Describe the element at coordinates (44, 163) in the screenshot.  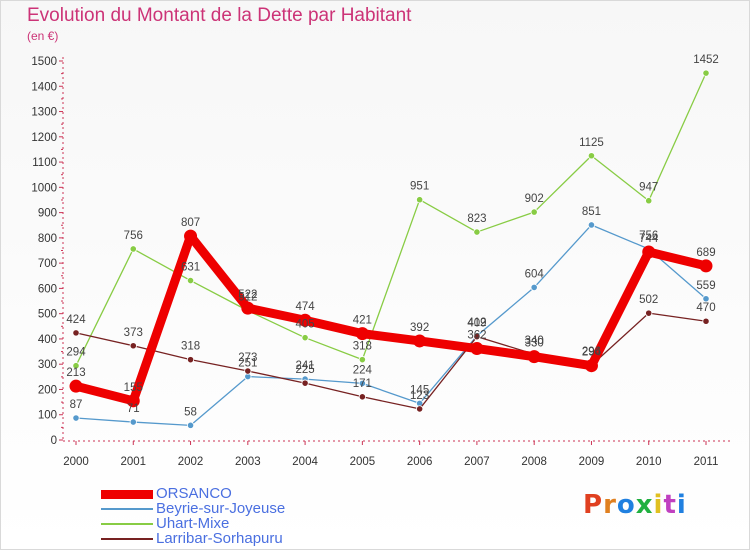
I see `y-tick-label: 1100` at that location.